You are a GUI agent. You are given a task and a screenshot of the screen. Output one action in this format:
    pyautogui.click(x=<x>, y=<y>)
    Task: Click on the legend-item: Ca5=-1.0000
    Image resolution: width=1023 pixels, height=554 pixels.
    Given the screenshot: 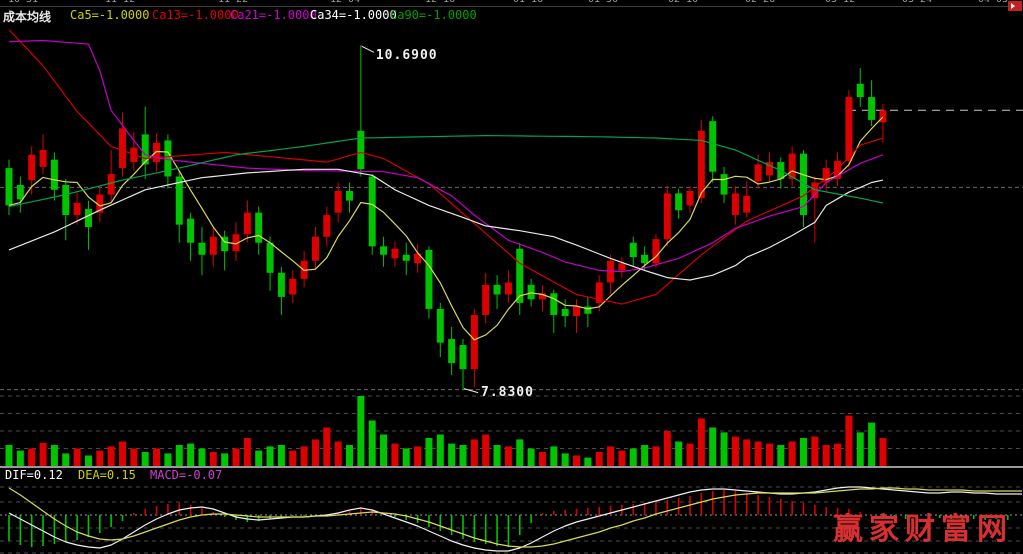 What is the action you would take?
    pyautogui.click(x=110, y=15)
    